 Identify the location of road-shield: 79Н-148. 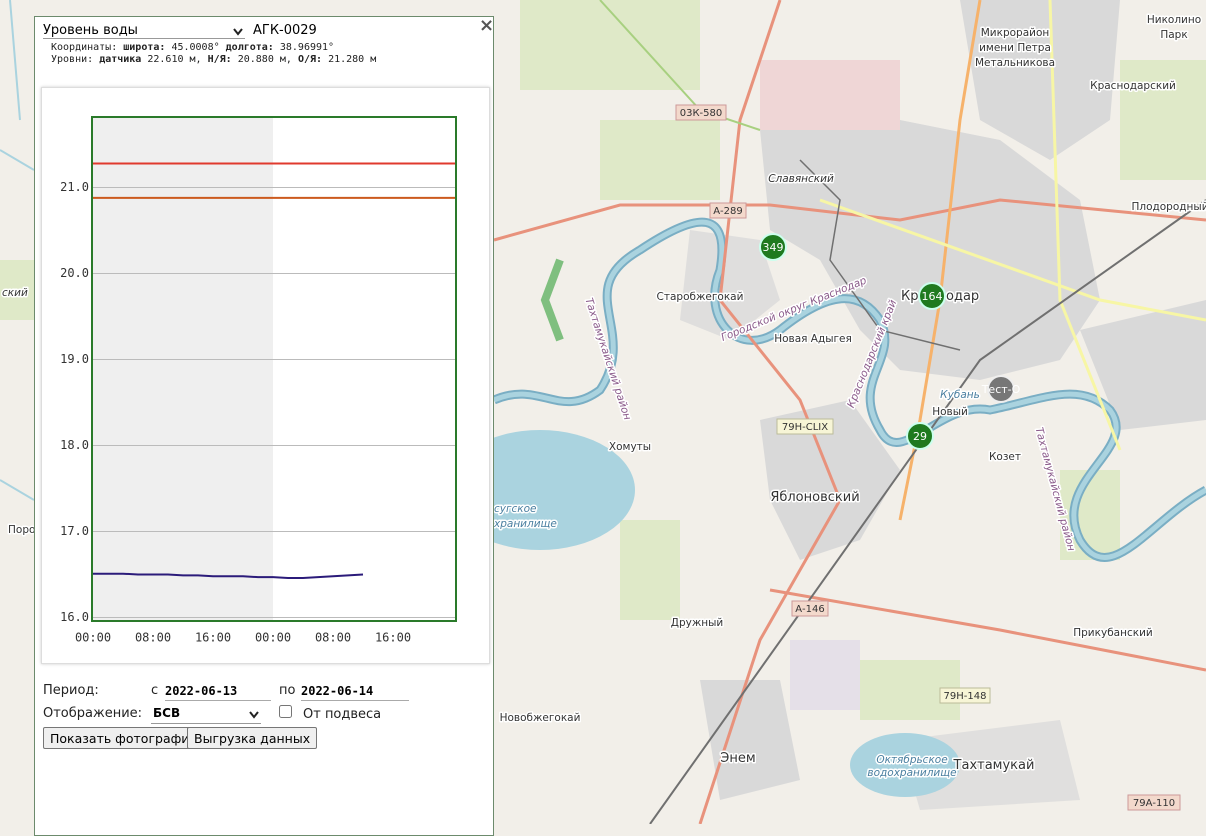
(965, 696).